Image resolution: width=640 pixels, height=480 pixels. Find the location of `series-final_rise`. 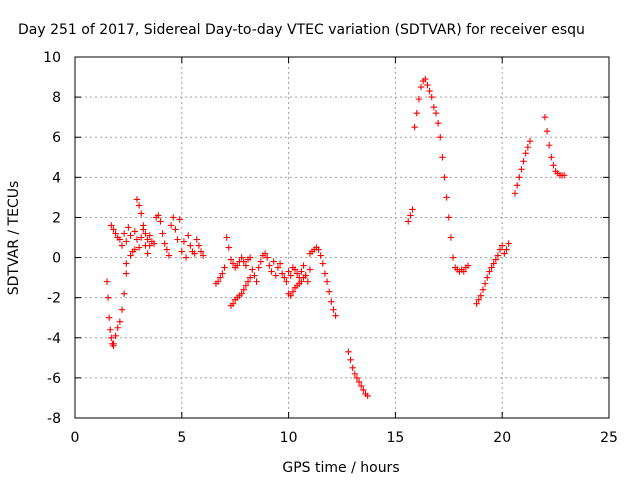

series-final_rise is located at coordinates (522, 167).